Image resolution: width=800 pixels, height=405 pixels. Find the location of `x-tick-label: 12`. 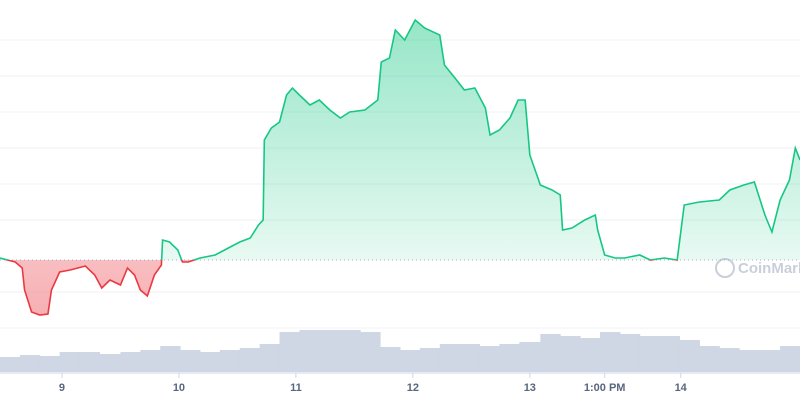

x-tick-label: 12 is located at coordinates (413, 388).